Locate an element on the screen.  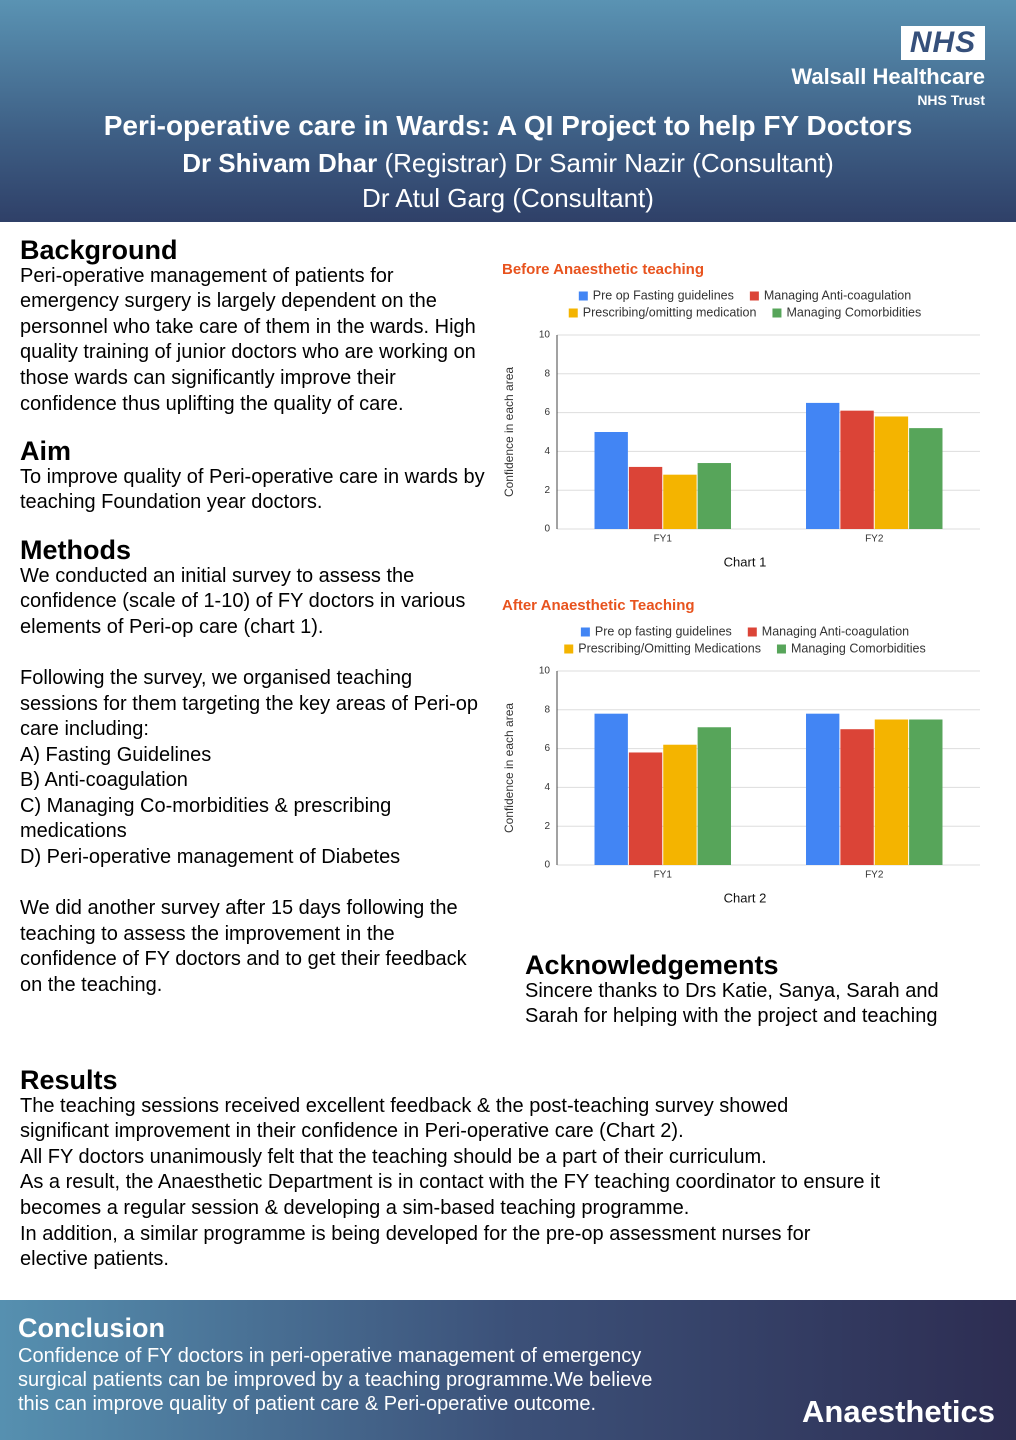
line: elective patients. is located at coordinates (94, 1259).